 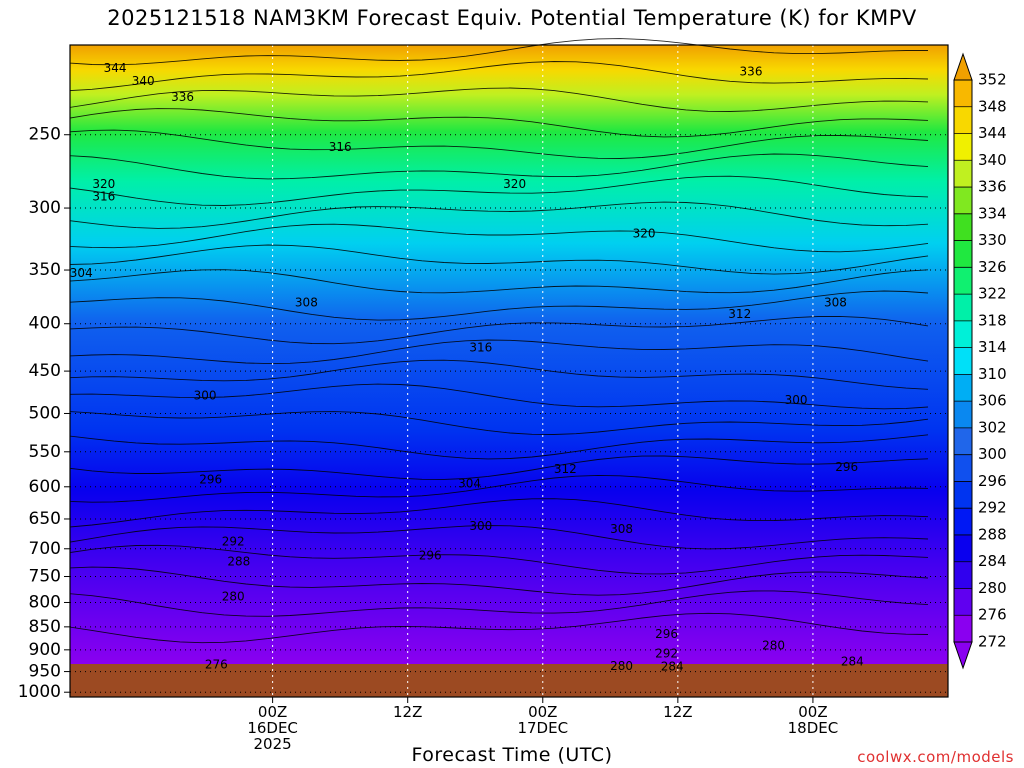 What do you see at coordinates (182, 97) in the screenshot?
I see `contour-label: 336` at bounding box center [182, 97].